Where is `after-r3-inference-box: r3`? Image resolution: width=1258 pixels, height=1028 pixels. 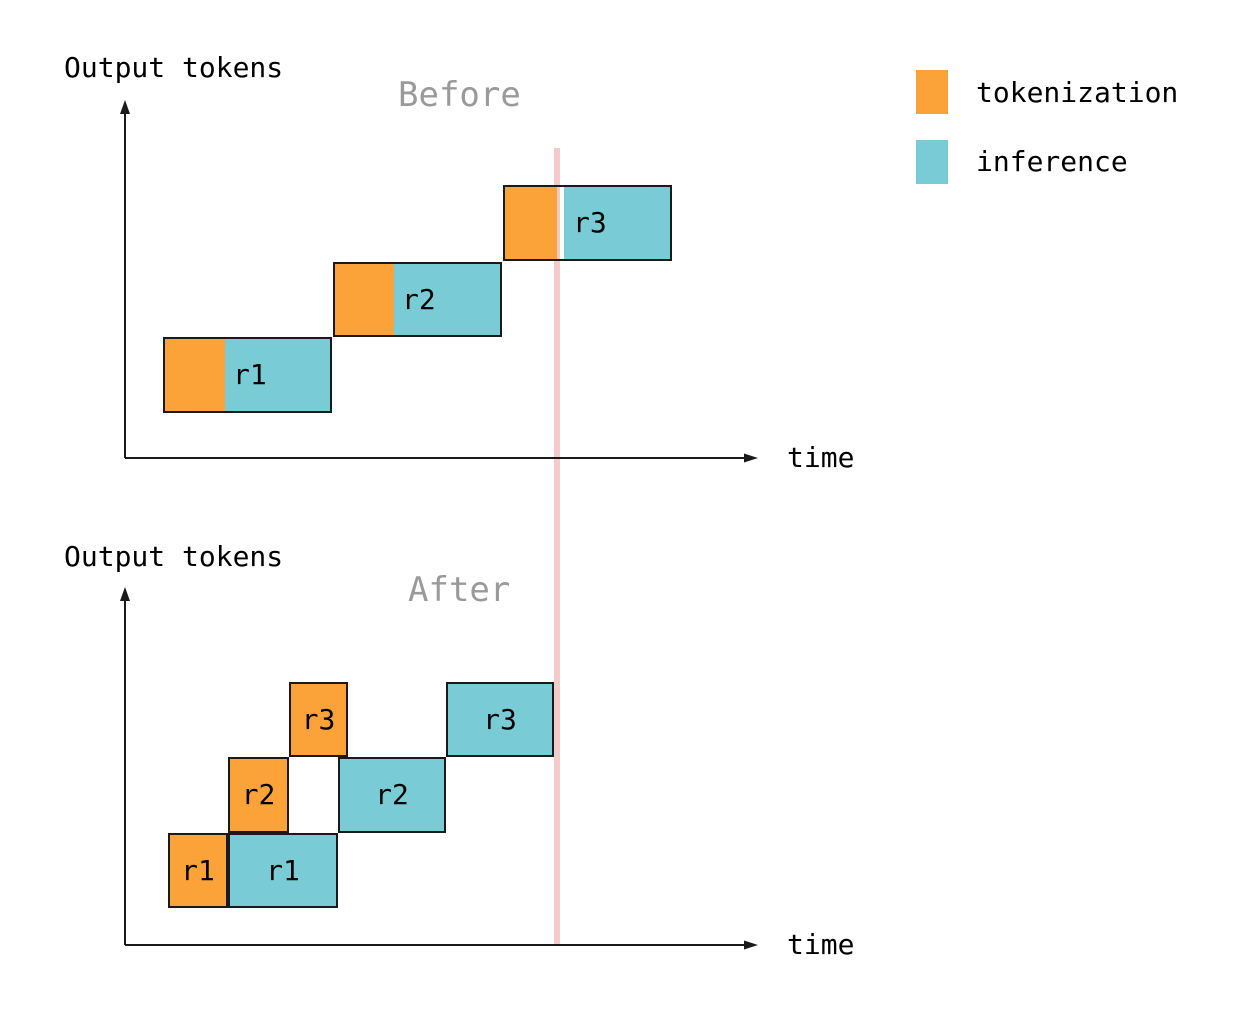 after-r3-inference-box: r3 is located at coordinates (500, 719).